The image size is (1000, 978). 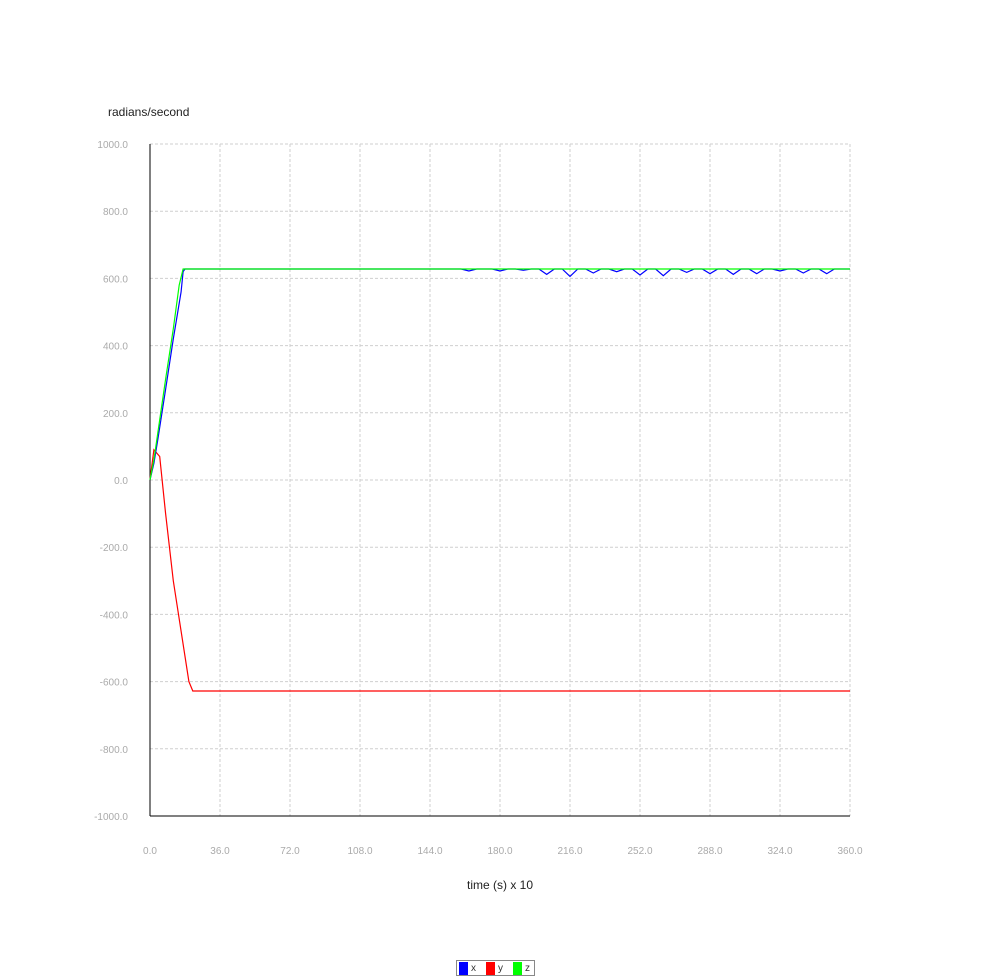 What do you see at coordinates (115, 212) in the screenshot?
I see `y-tick-label: 800.0` at bounding box center [115, 212].